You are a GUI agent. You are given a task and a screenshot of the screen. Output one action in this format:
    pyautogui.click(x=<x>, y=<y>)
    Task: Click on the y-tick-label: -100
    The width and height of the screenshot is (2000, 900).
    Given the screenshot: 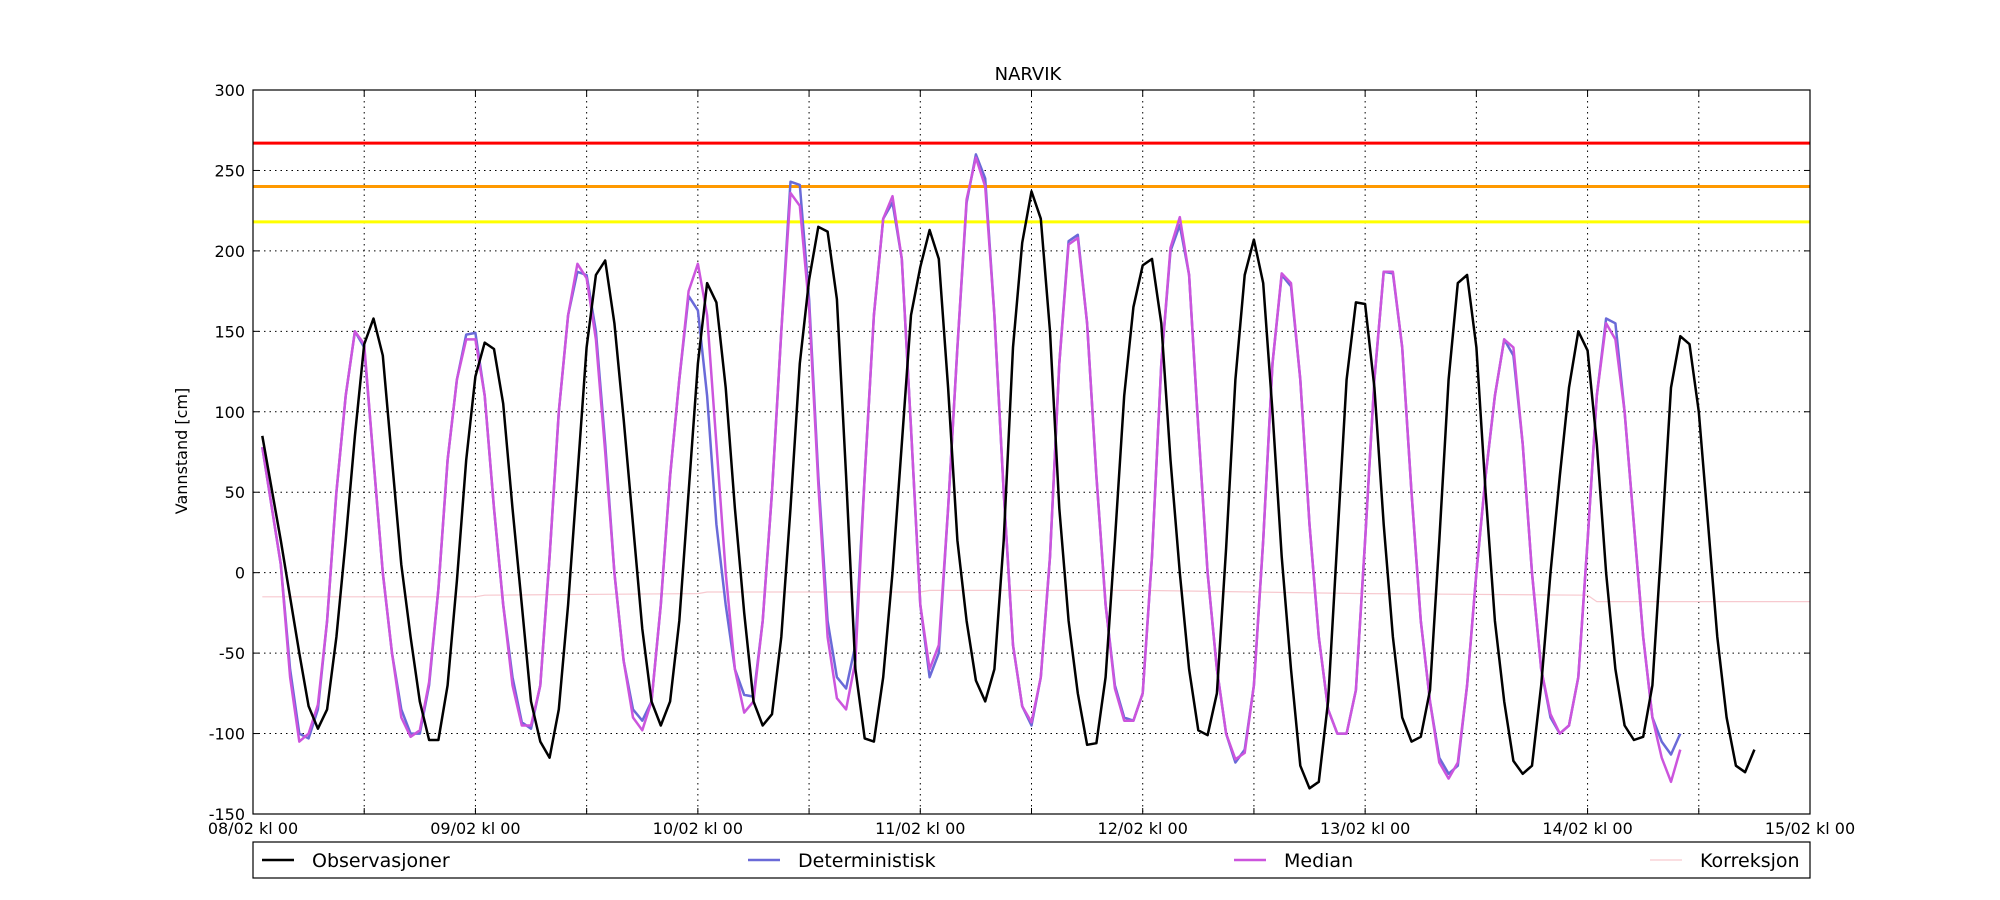 What is the action you would take?
    pyautogui.click(x=227, y=734)
    